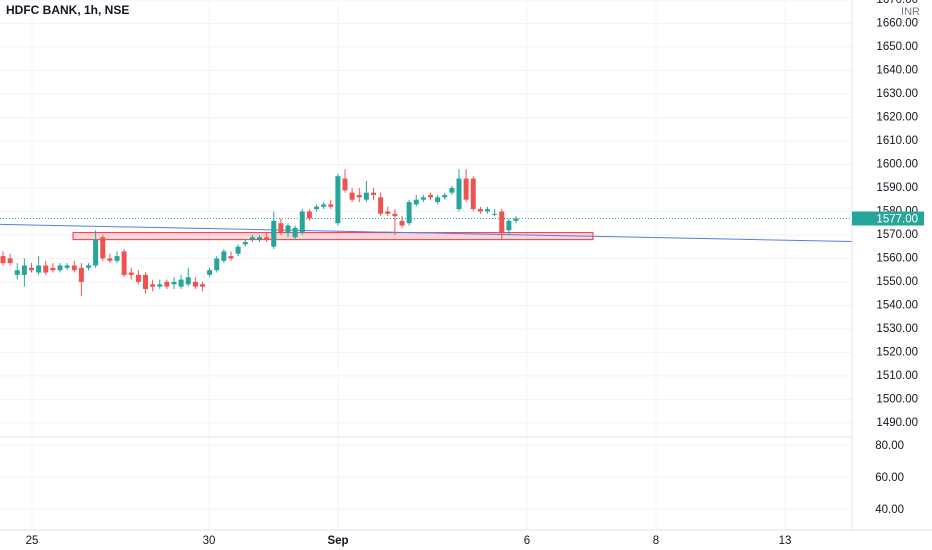 This screenshot has width=932, height=550. I want to click on x-tick-label: 8, so click(656, 541).